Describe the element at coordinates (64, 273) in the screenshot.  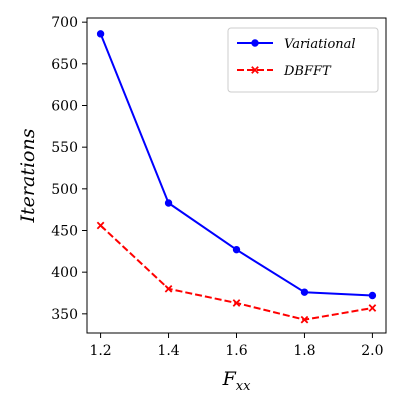
I see `y-tick-label: 400` at that location.